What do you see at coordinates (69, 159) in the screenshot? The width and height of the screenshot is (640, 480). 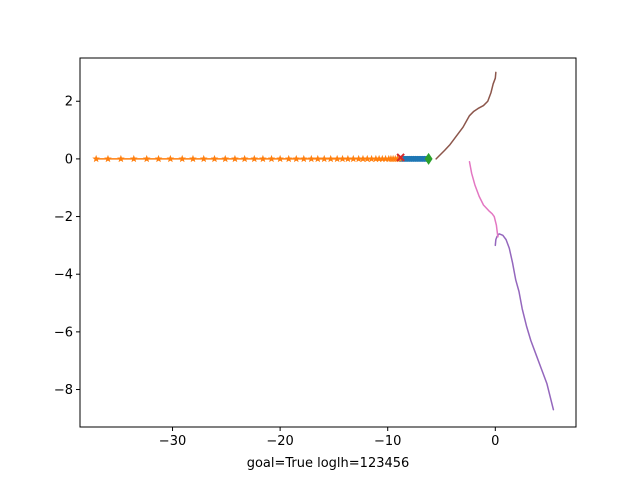 I see `y-tick-label: 0` at bounding box center [69, 159].